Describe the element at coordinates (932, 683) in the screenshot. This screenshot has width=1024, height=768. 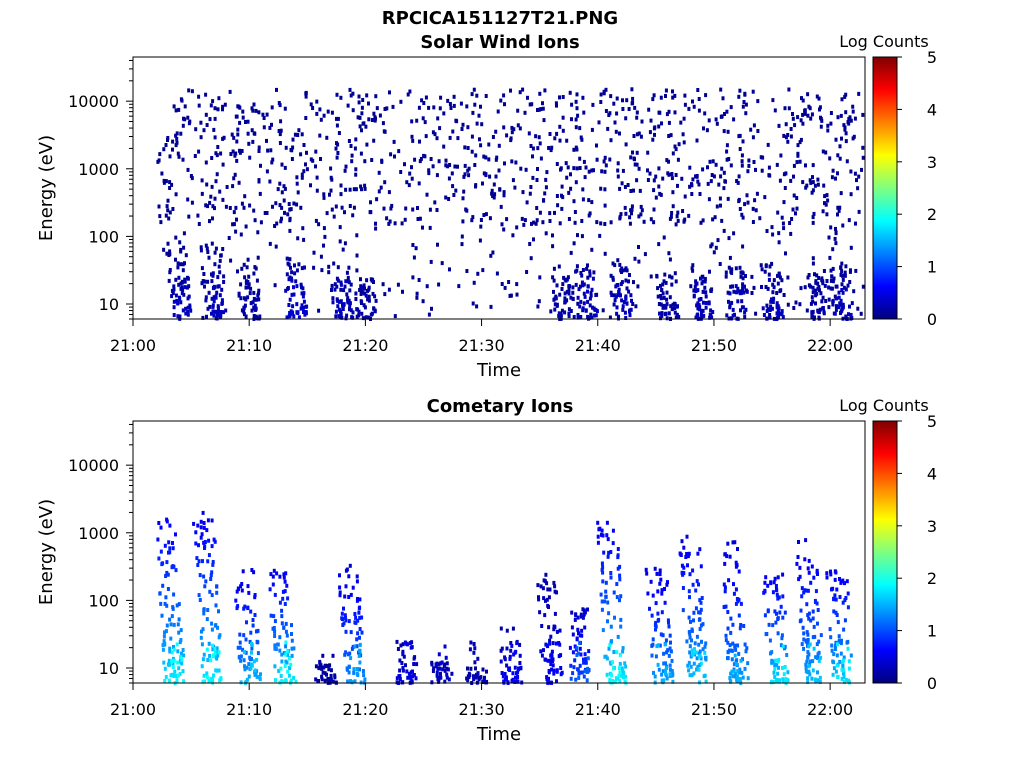
I see `colorbar-tick-label: 0` at that location.